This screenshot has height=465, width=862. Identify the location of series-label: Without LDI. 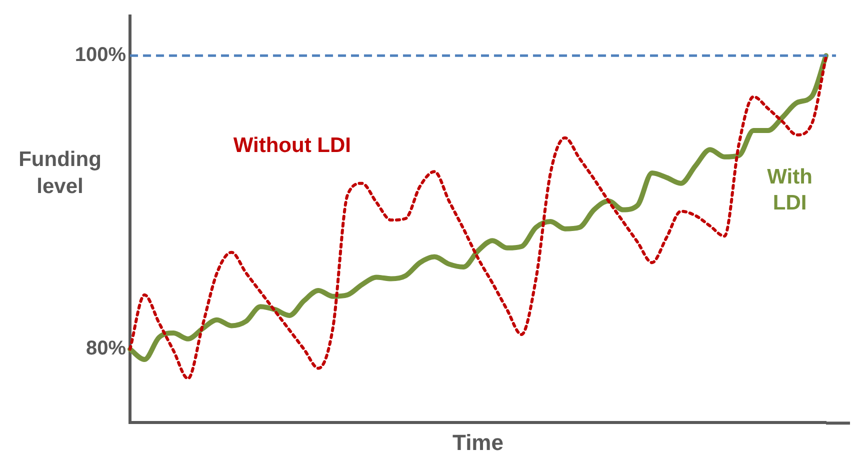
(292, 145).